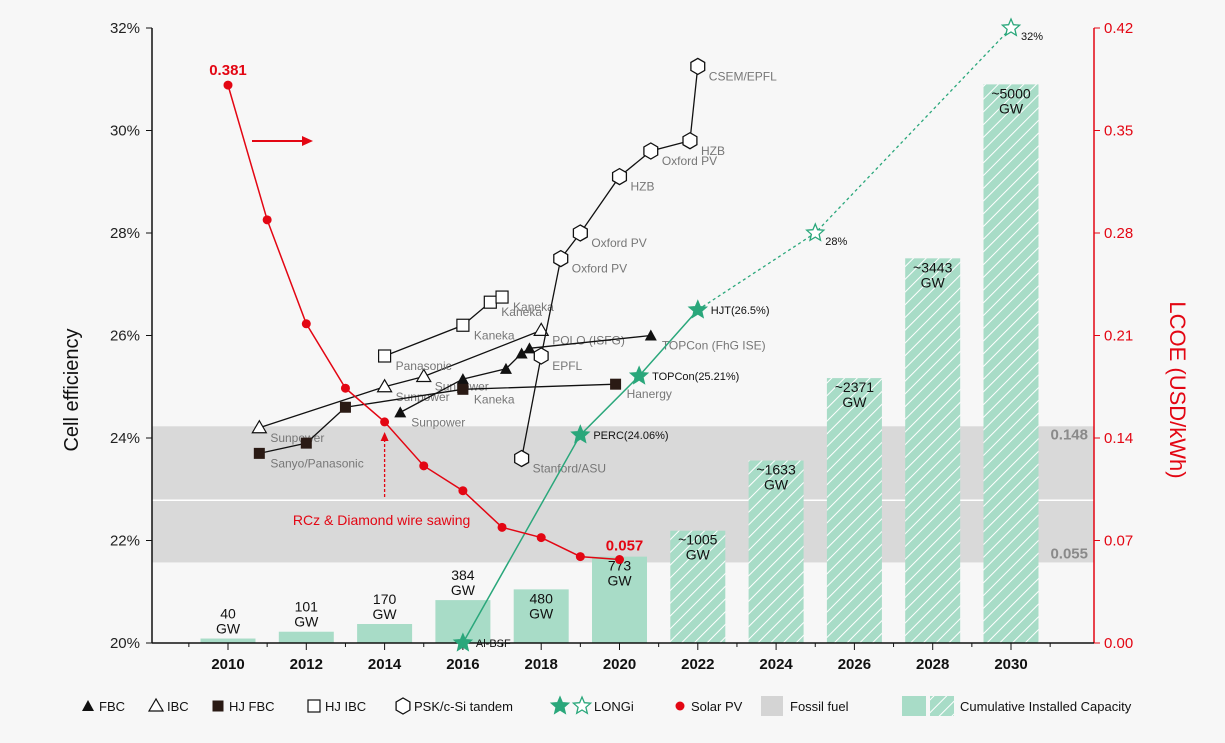 This screenshot has width=1225, height=743. I want to click on x-tick-label: 2010, so click(227, 664).